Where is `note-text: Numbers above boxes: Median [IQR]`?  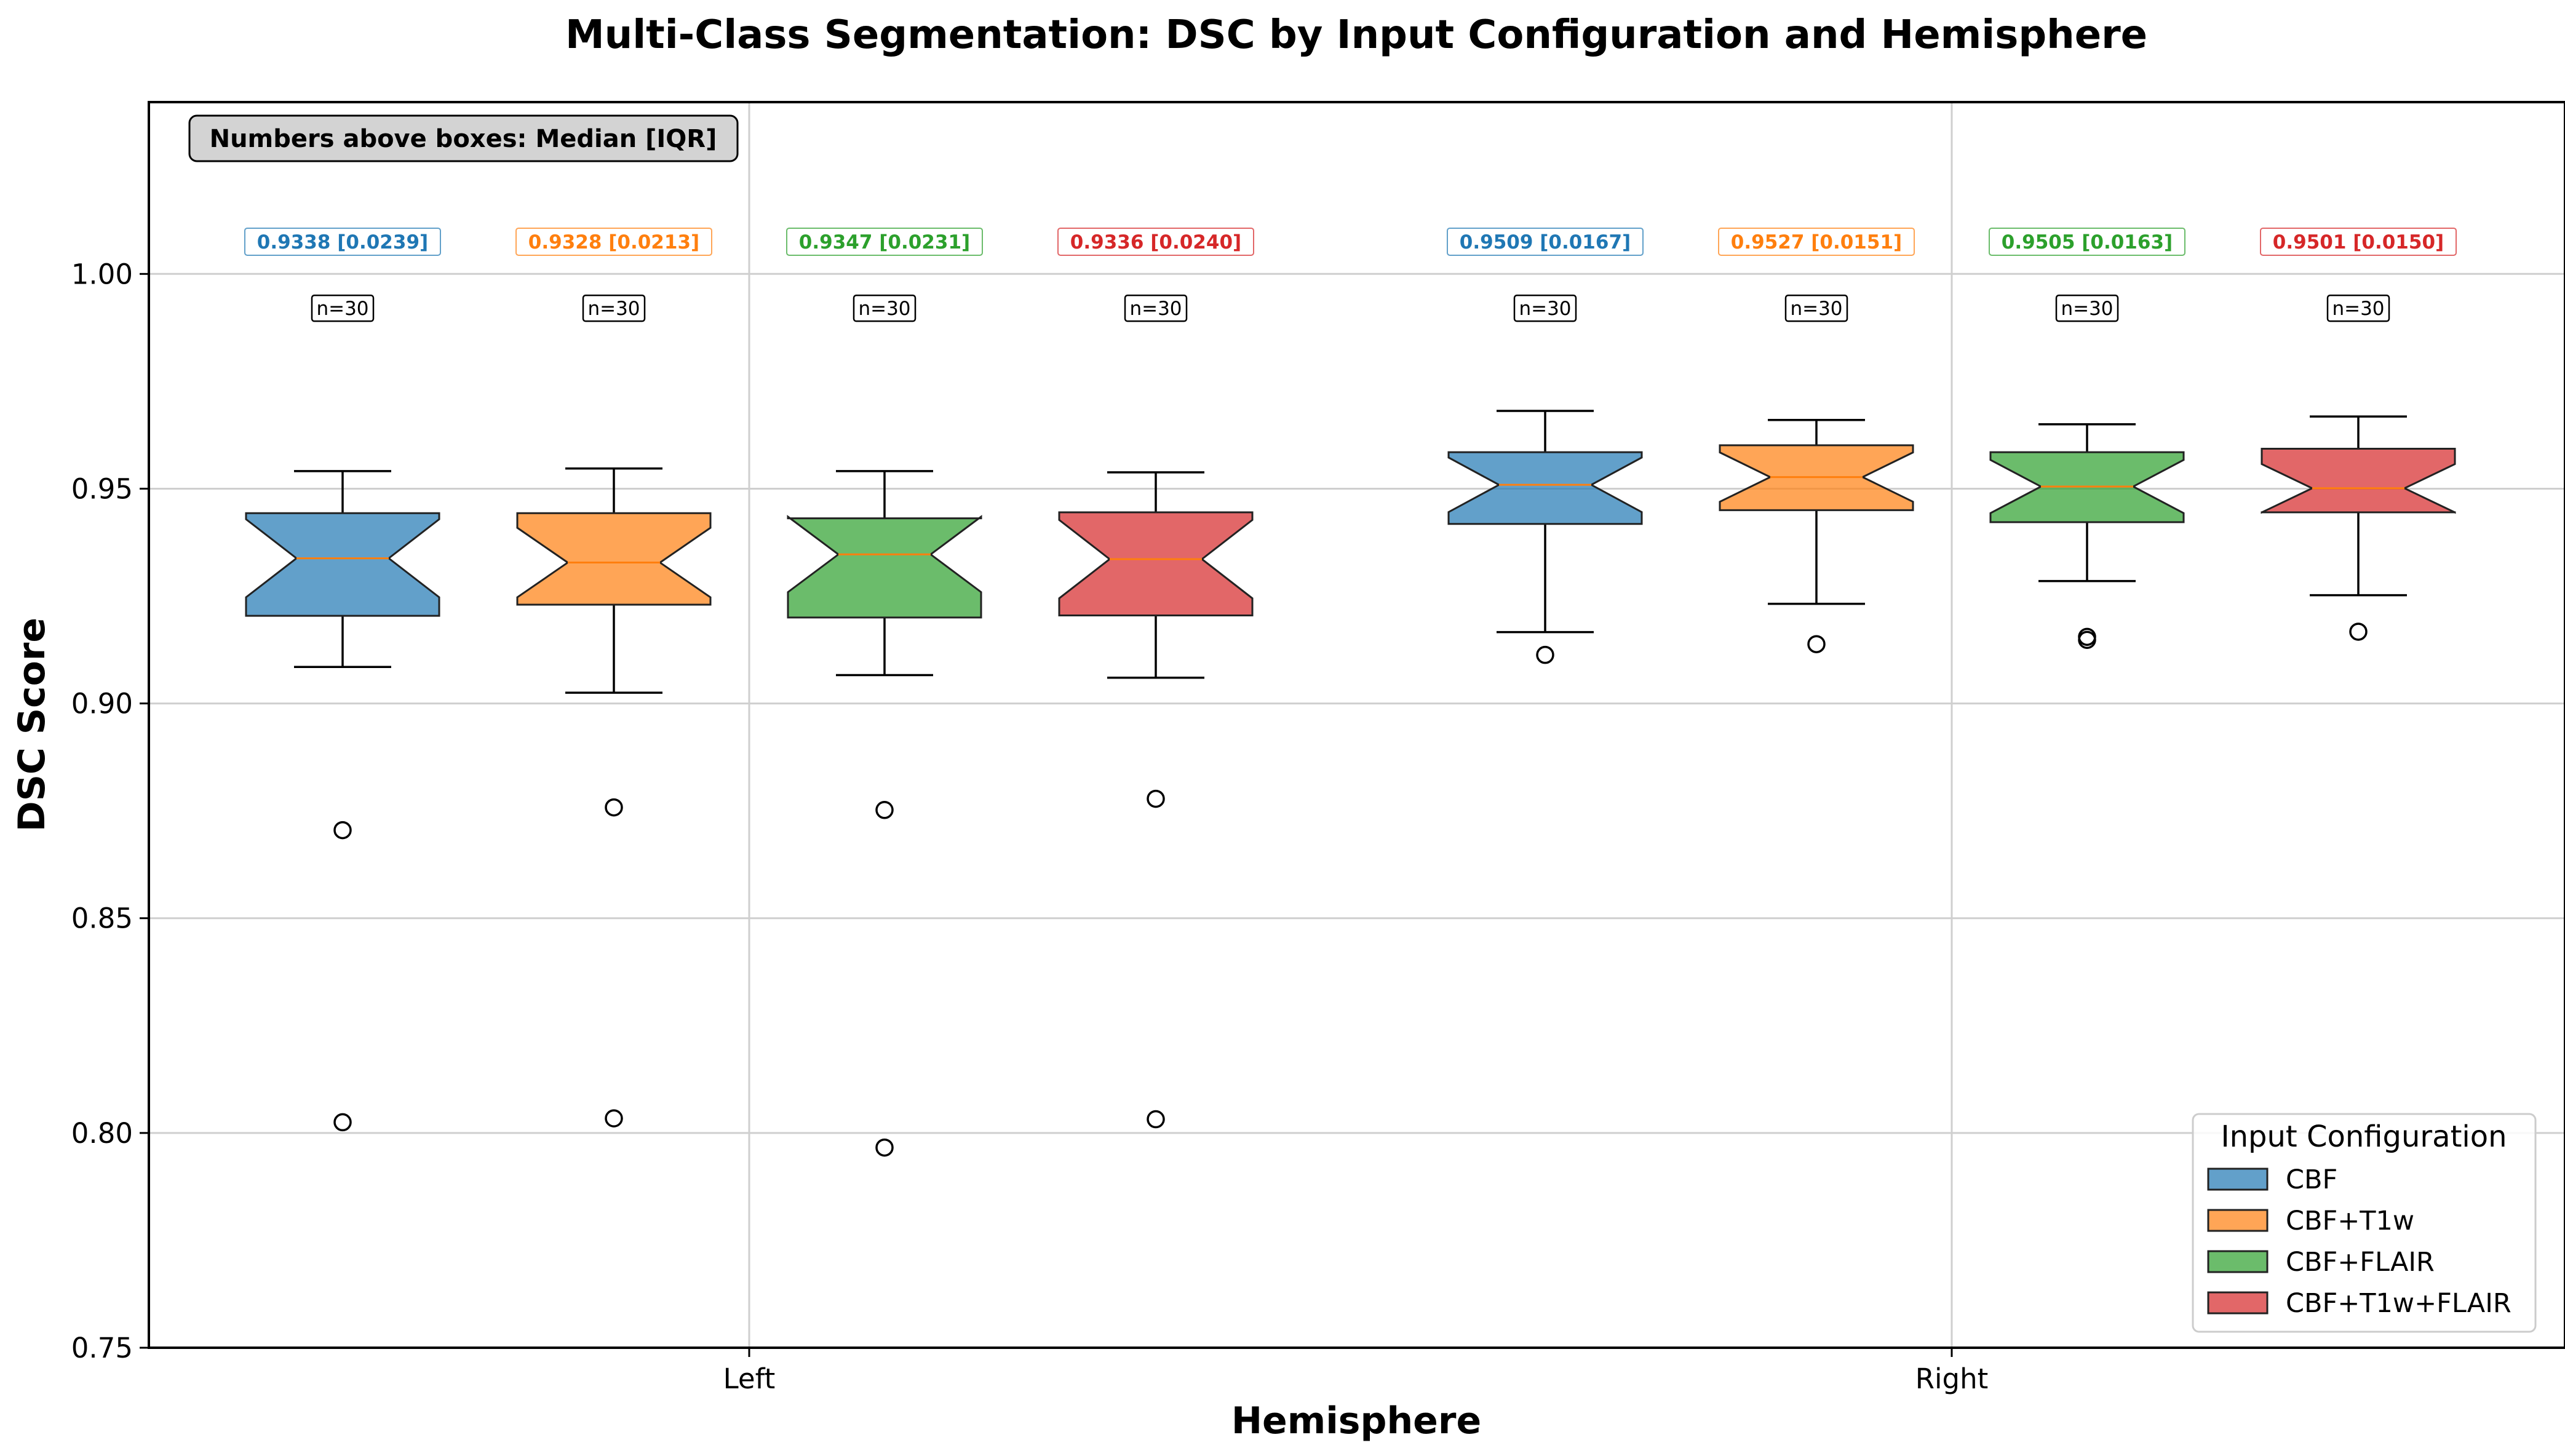
note-text: Numbers above boxes: Median [IQR] is located at coordinates (463, 139).